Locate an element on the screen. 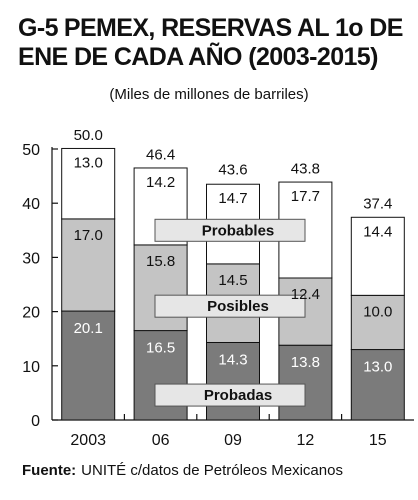 This screenshot has width=418, height=500. total-label: 50.0 is located at coordinates (88, 135).